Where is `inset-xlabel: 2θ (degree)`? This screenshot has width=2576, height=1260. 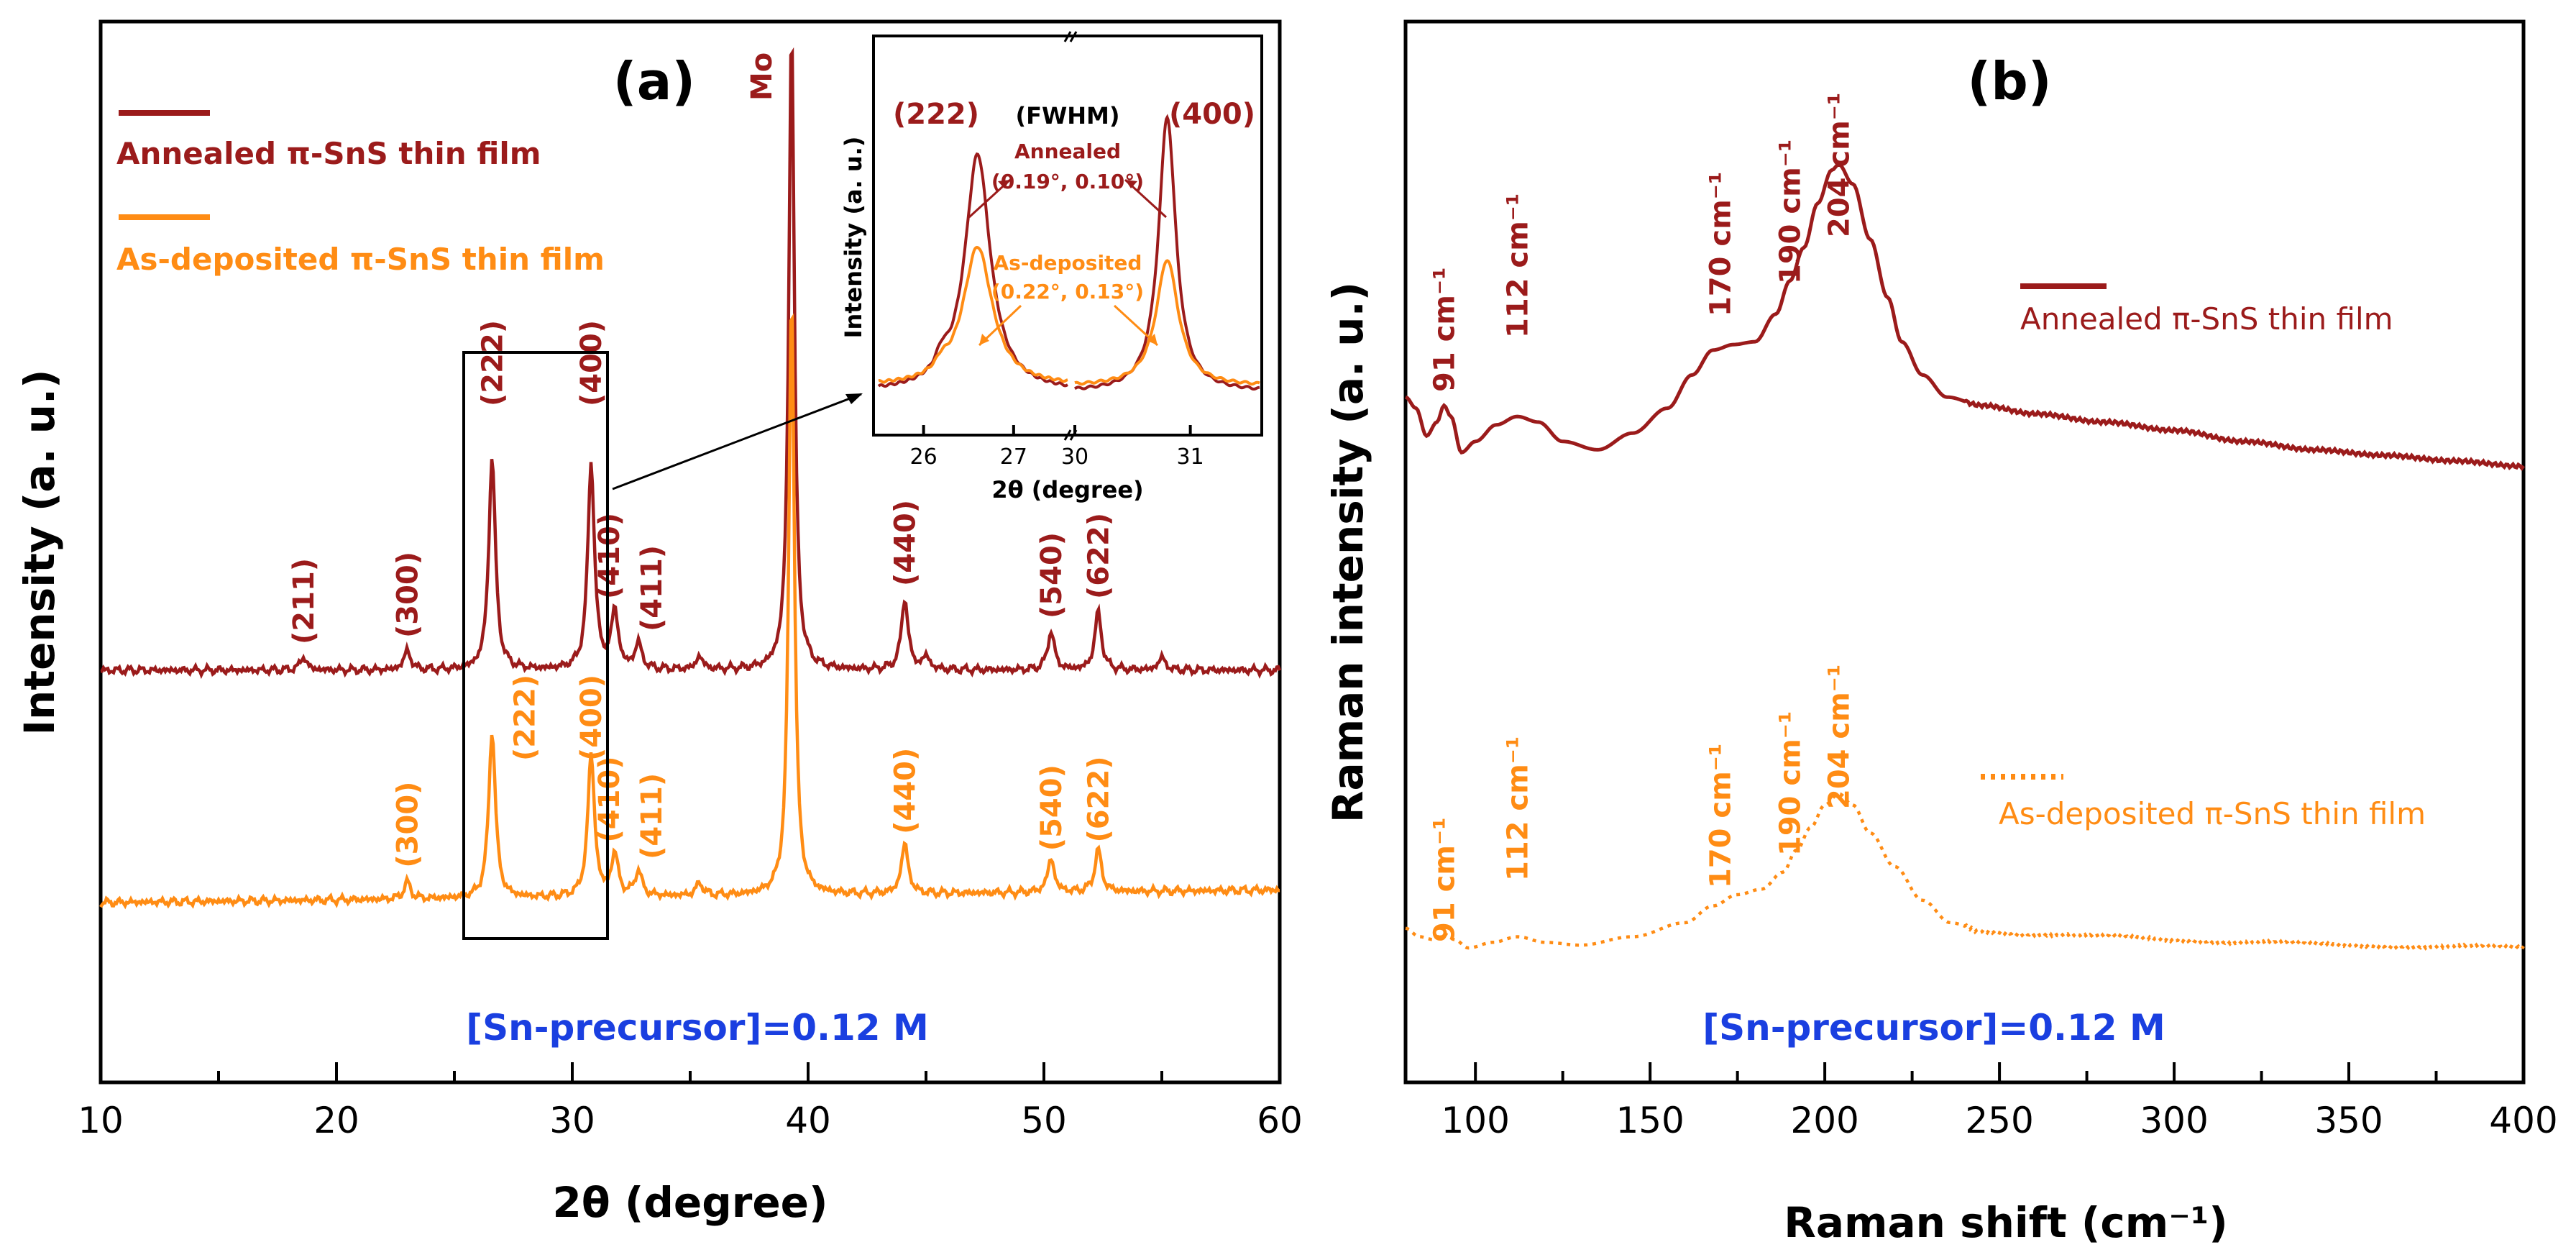
inset-xlabel: 2θ (degree) is located at coordinates (1067, 489).